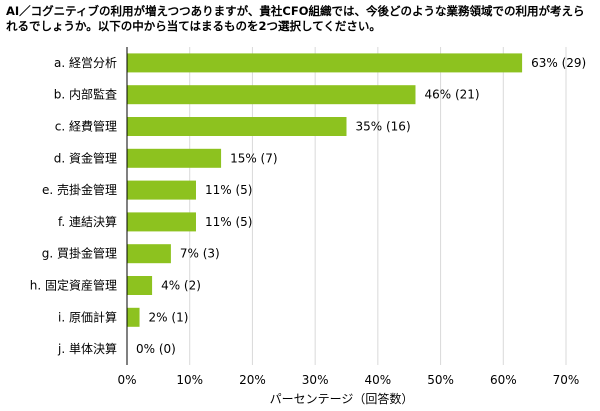 Image resolution: width=600 pixels, height=411 pixels. Describe the element at coordinates (558, 63) in the screenshot. I see `data-label: 63% (29)` at that location.